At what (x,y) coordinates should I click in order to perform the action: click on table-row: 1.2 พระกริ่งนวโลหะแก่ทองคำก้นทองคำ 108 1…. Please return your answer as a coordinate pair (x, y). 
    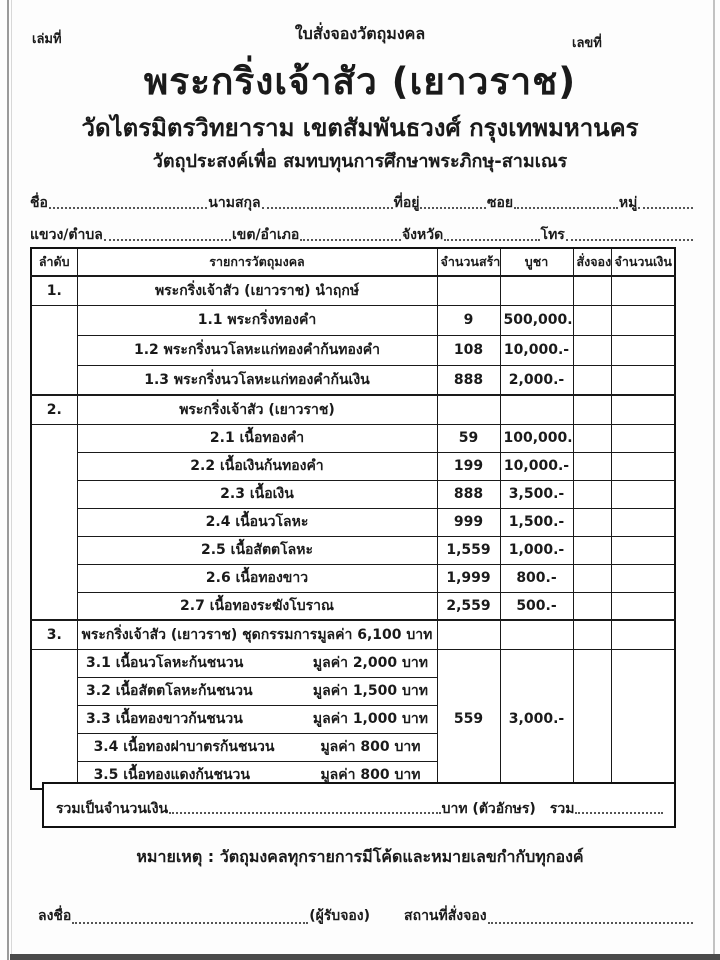
    Looking at the image, I should click on (353, 350).